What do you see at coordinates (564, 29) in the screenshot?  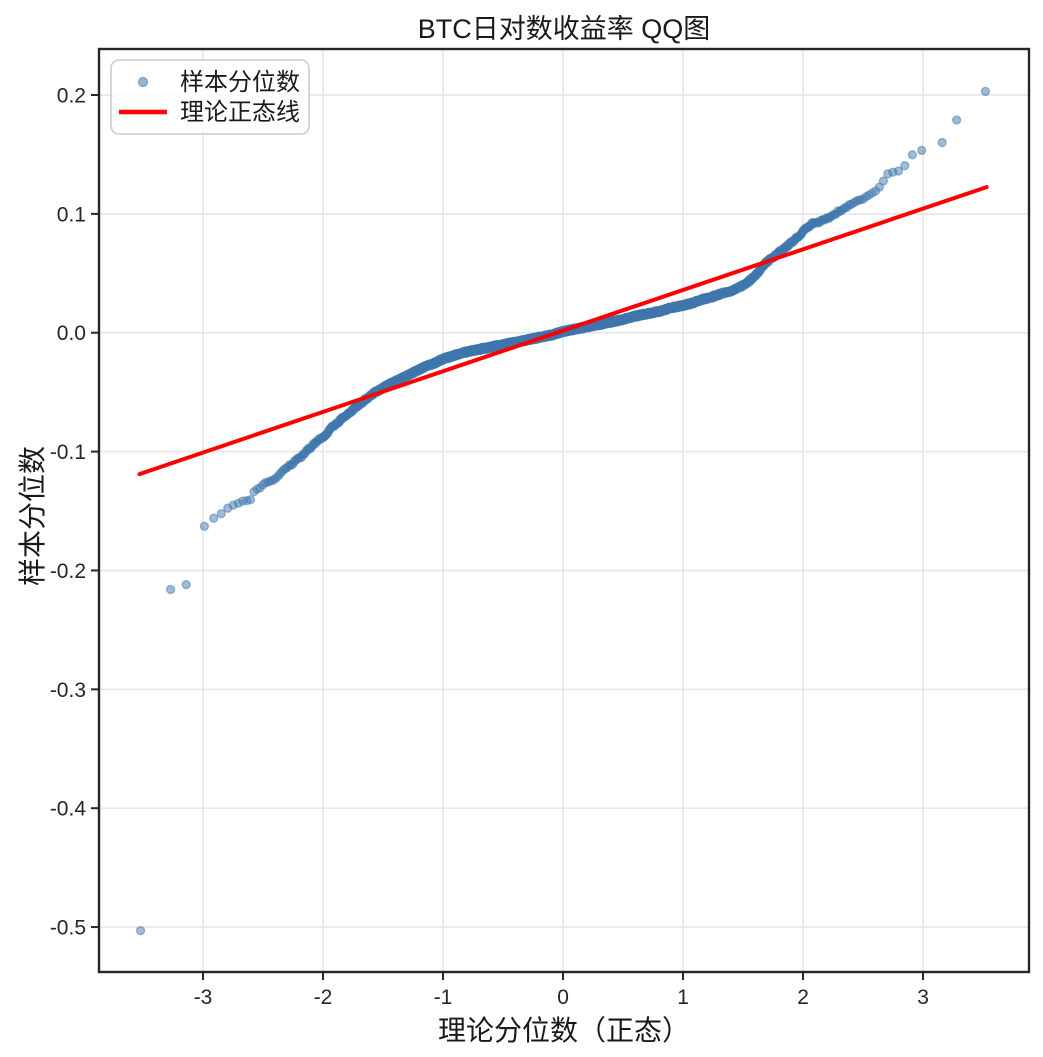 I see `chart-title: BTC日对数收益率 QQ图` at bounding box center [564, 29].